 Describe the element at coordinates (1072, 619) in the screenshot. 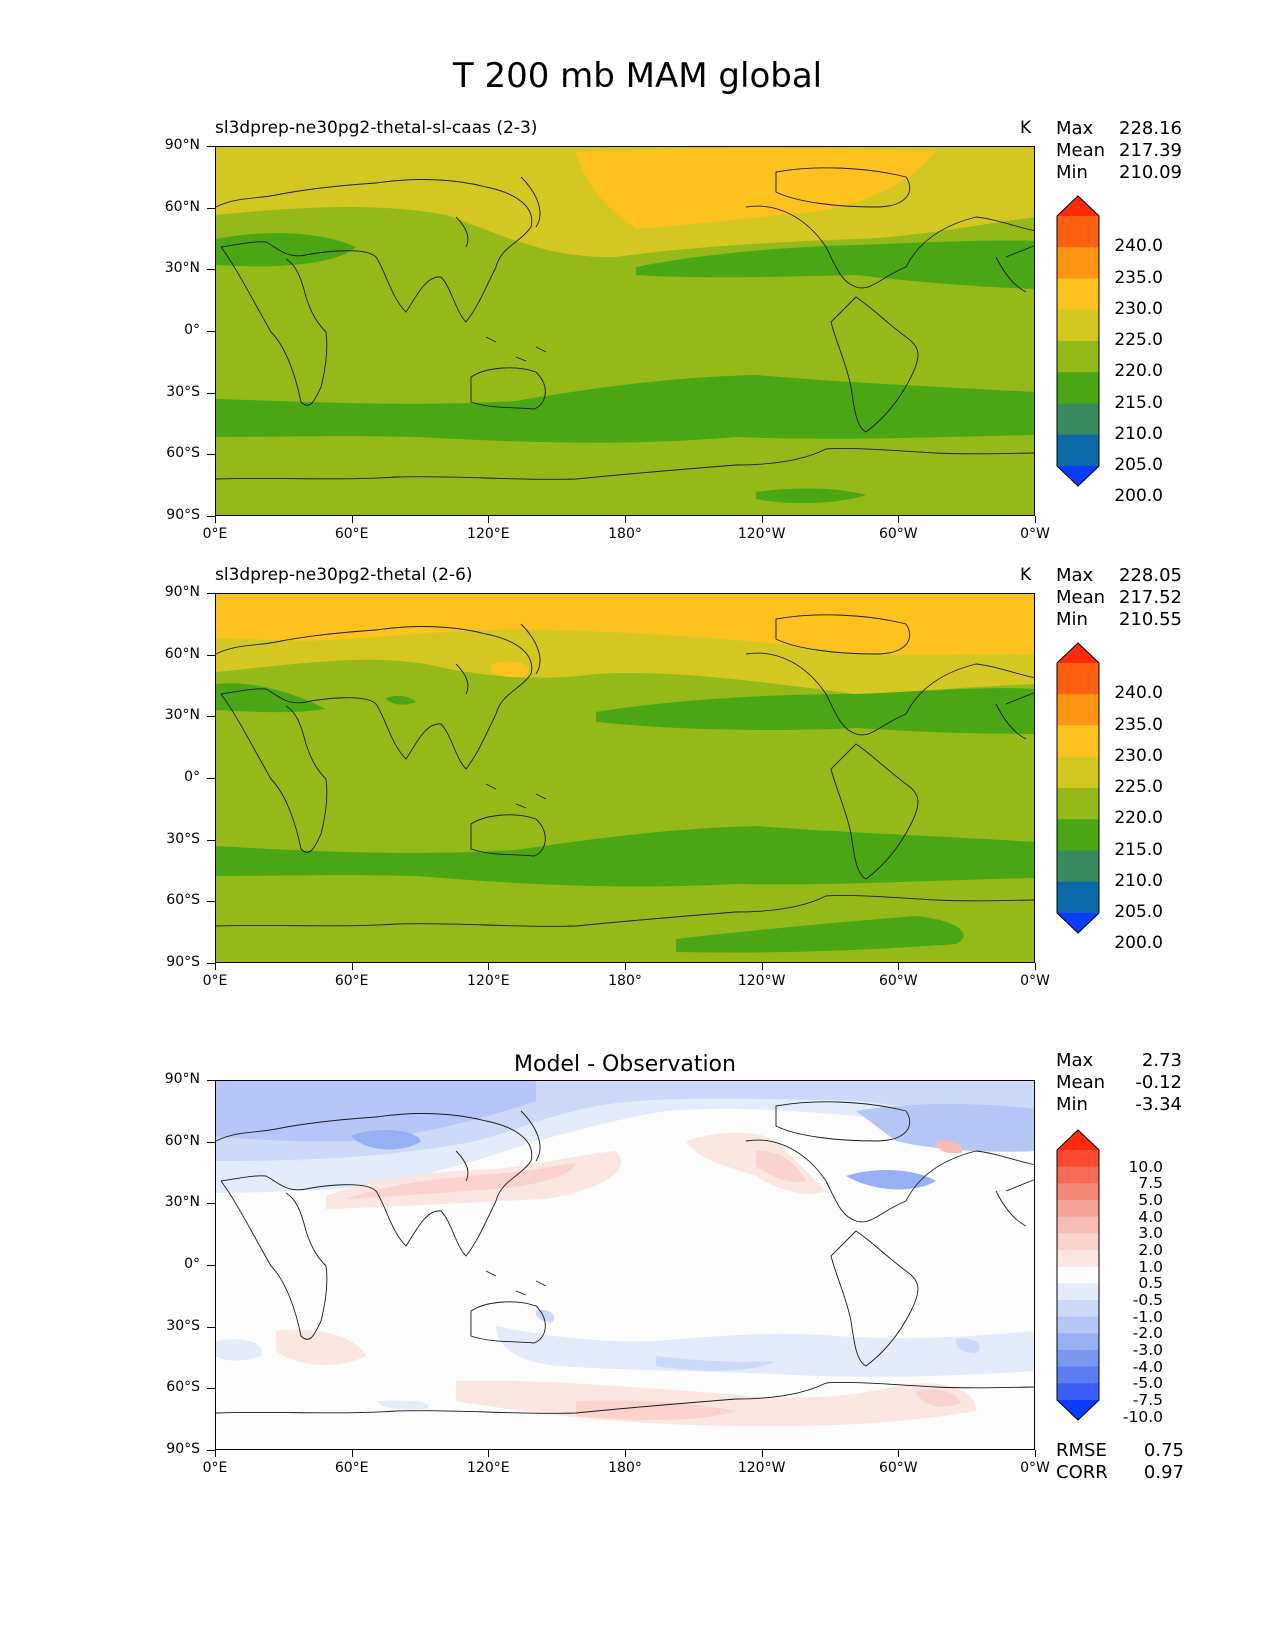

I see `min-label: Min` at that location.